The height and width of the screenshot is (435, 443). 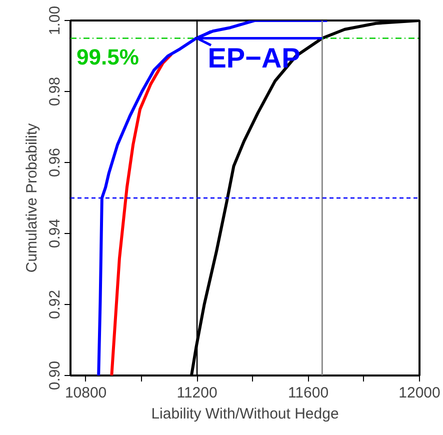 What do you see at coordinates (308, 393) in the screenshot?
I see `x-tick-label: 11600` at bounding box center [308, 393].